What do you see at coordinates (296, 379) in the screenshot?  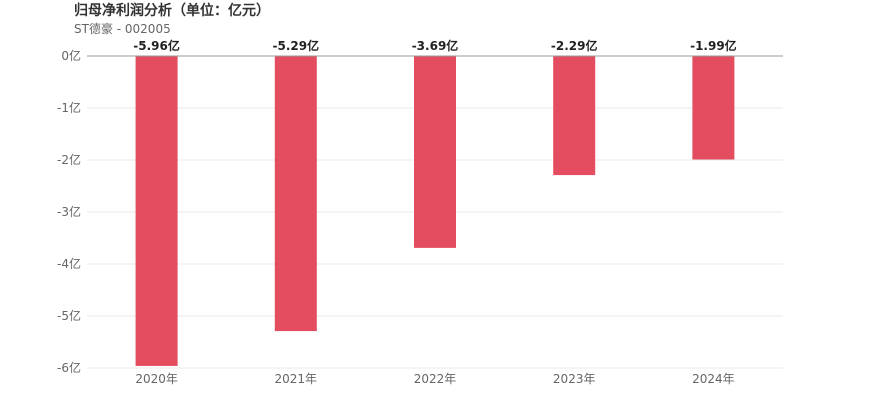 I see `x-tick-label: 2021年` at bounding box center [296, 379].